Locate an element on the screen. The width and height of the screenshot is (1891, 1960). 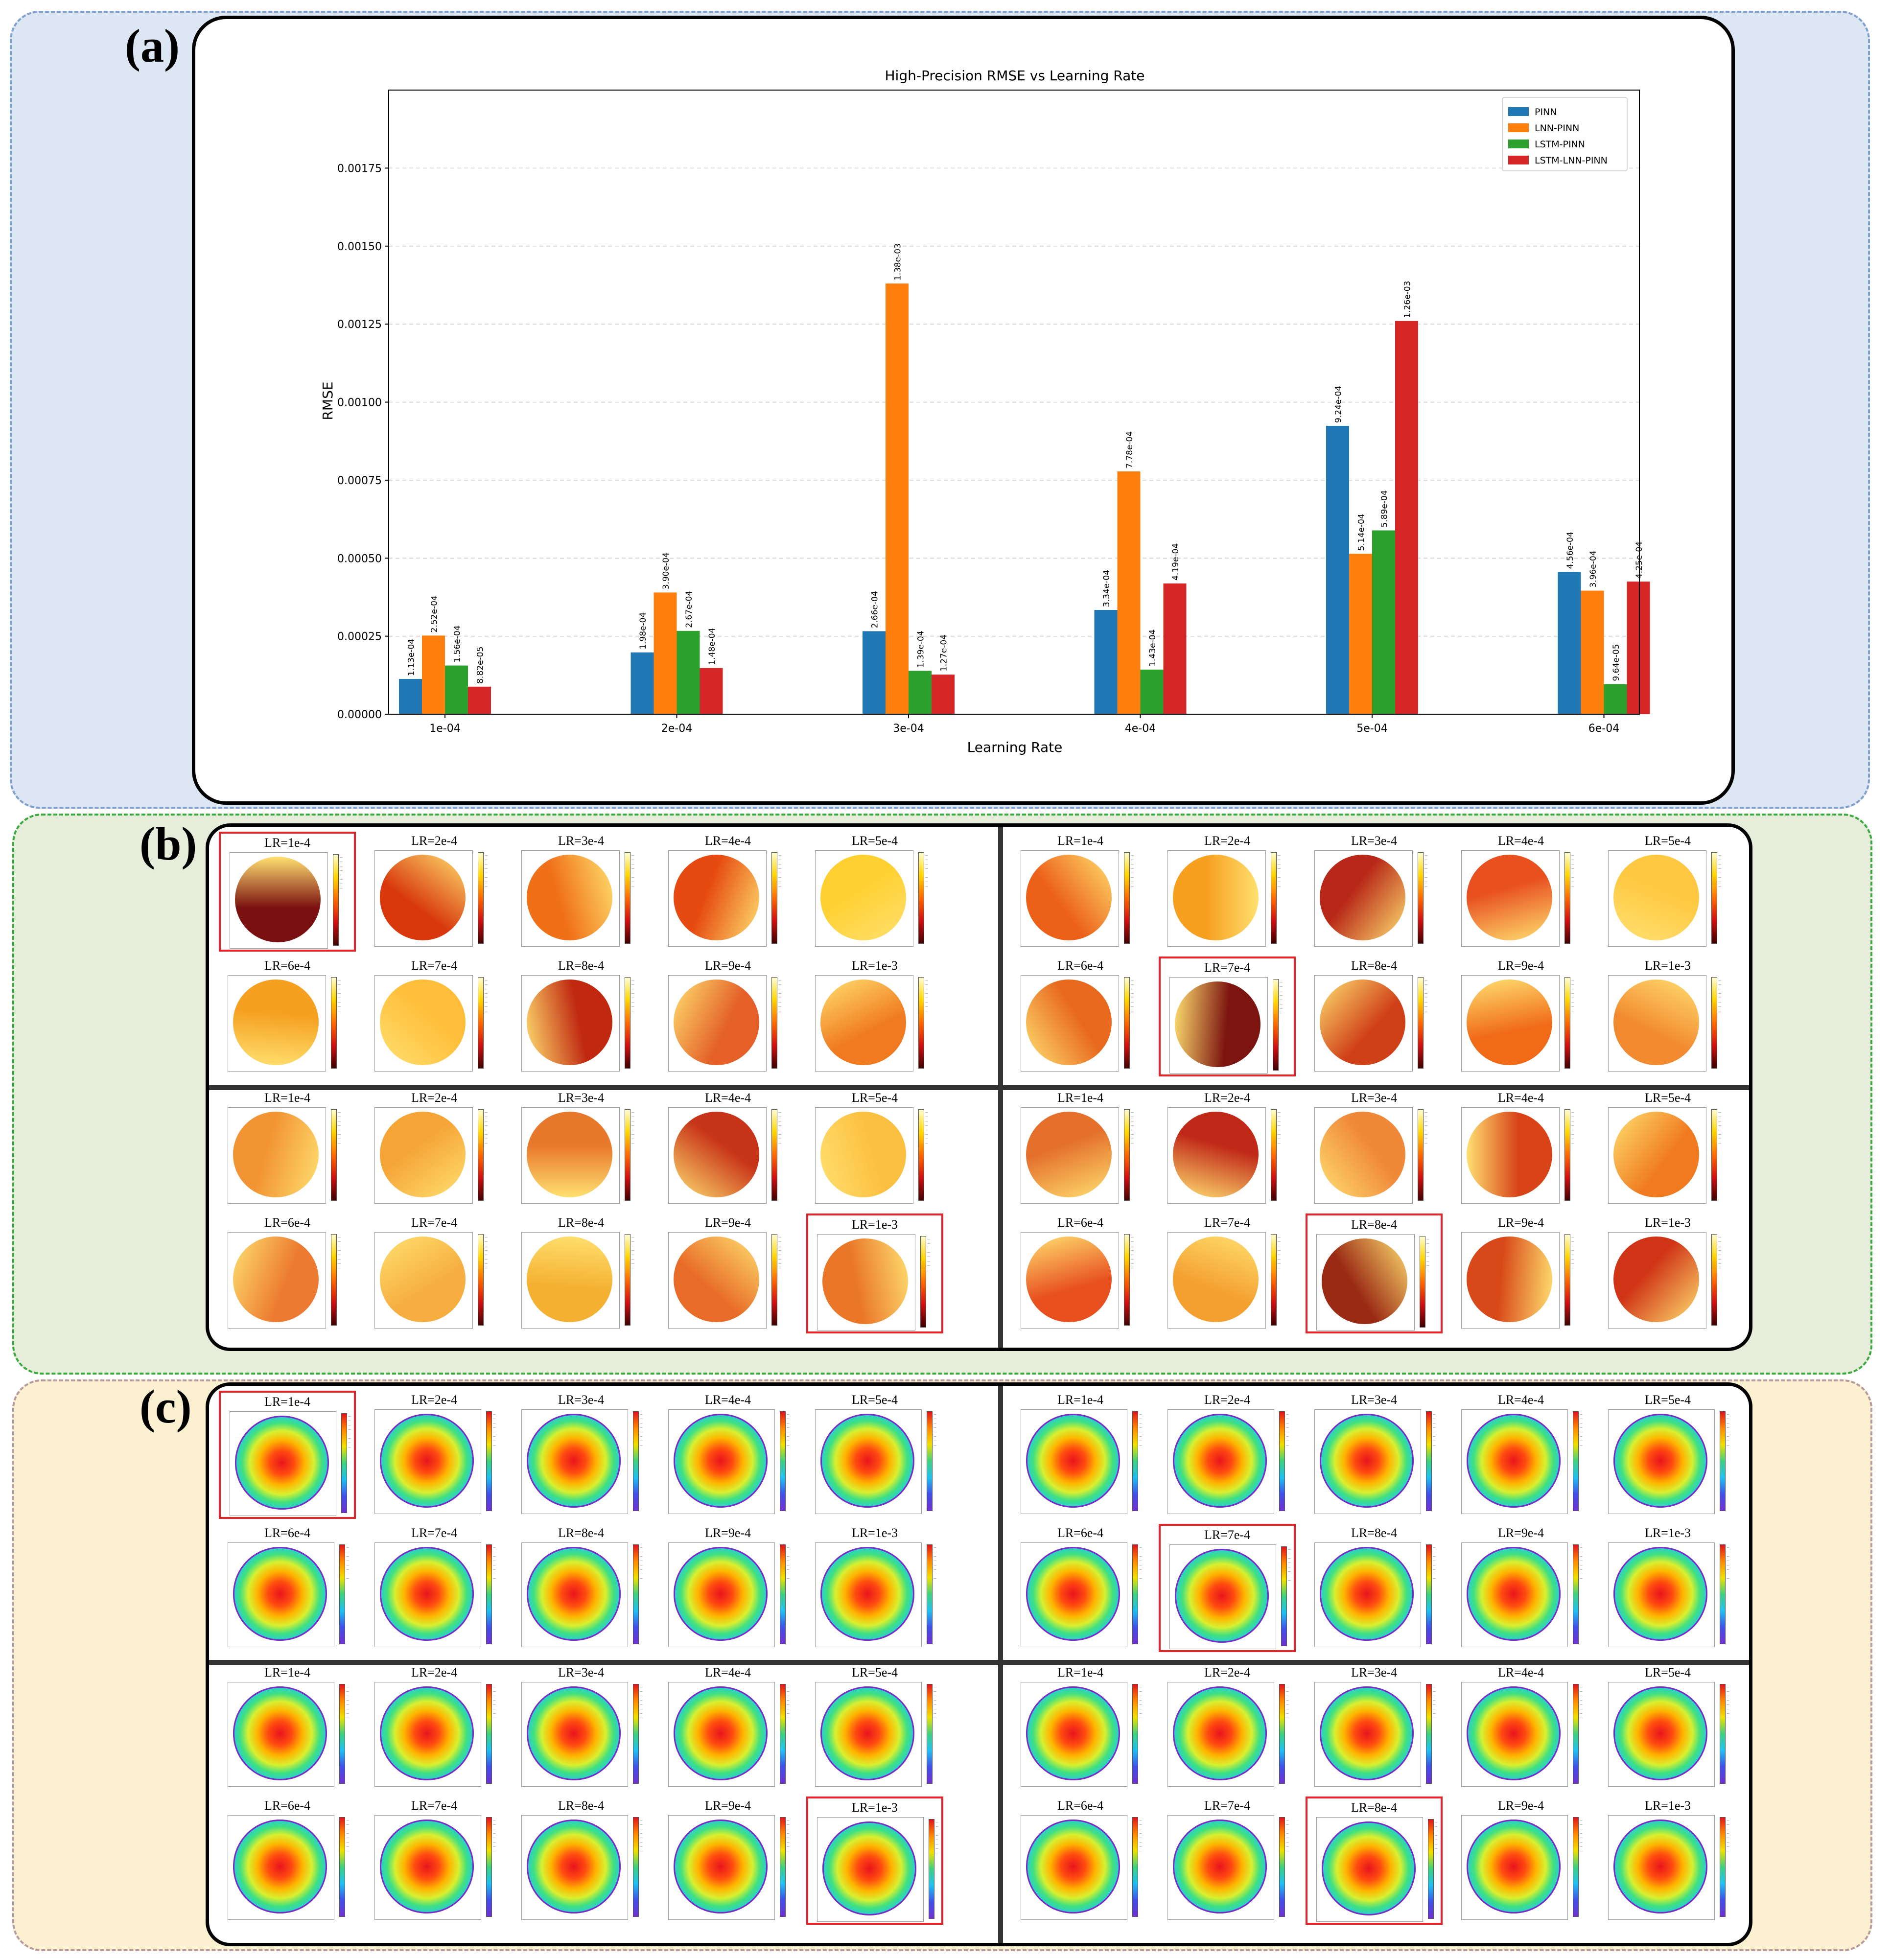
thumb-title: LR=7e-4 is located at coordinates (1227, 1805).